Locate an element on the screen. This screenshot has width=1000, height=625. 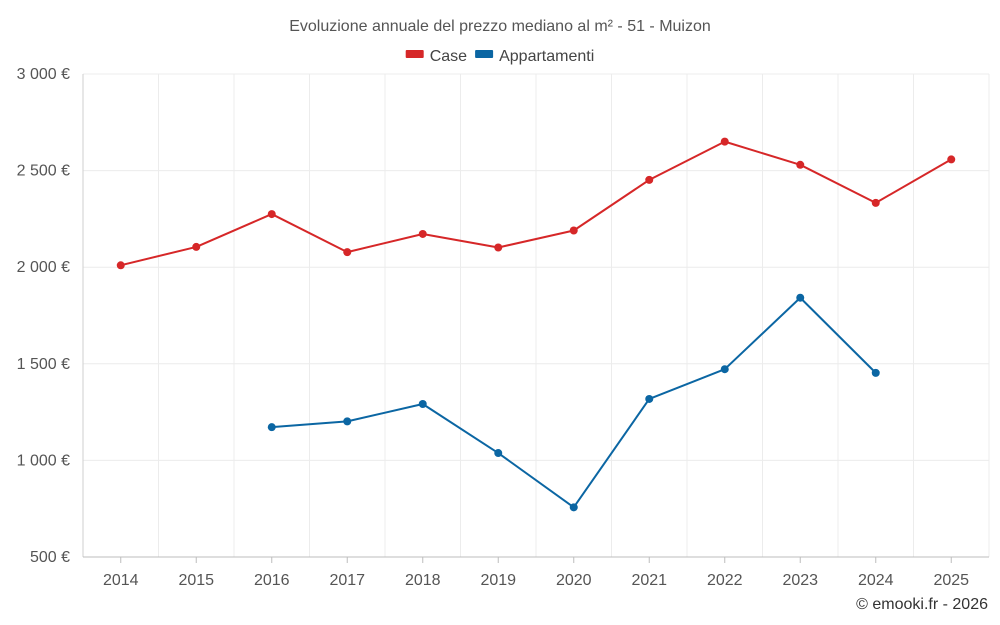
x-tick-label: 2025 is located at coordinates (951, 580).